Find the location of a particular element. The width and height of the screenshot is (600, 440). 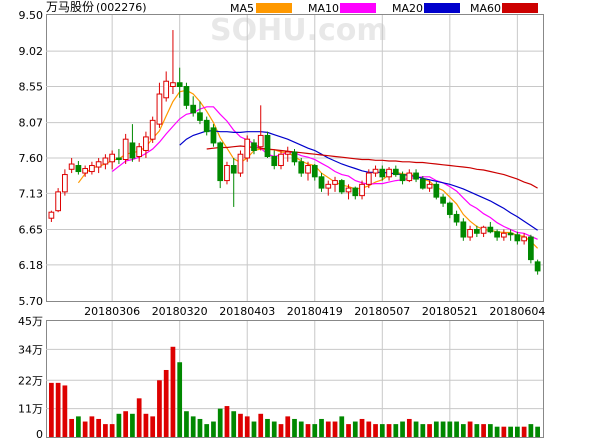

date-tick-label: 20180419 is located at coordinates (315, 311).